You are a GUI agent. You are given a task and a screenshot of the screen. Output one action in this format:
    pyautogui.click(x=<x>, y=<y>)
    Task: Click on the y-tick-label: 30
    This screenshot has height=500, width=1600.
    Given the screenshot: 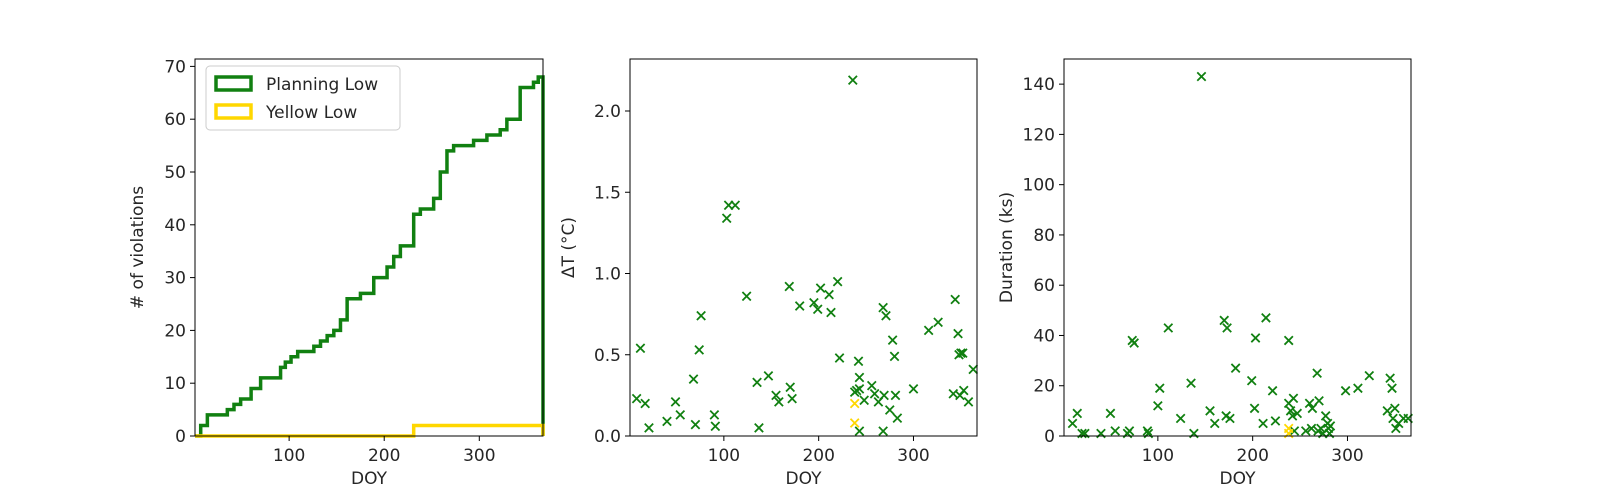 What is the action you would take?
    pyautogui.click(x=175, y=279)
    